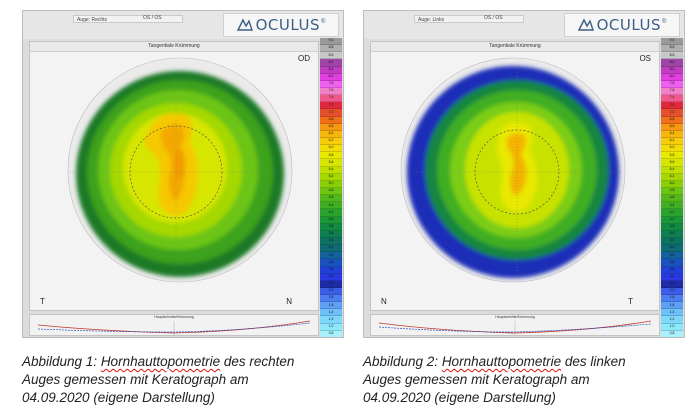 This screenshot has height=418, width=697. Describe the element at coordinates (501, 361) in the screenshot. I see `caption-underlined-term: Hornhauttopometrie` at that location.